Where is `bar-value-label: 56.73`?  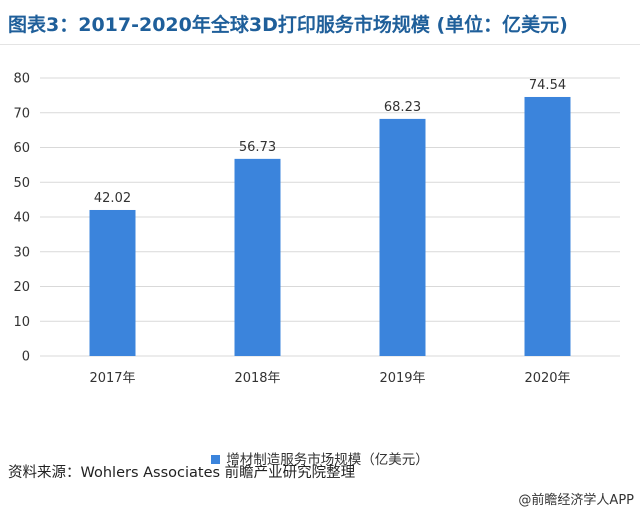
bar-value-label: 56.73 is located at coordinates (257, 147).